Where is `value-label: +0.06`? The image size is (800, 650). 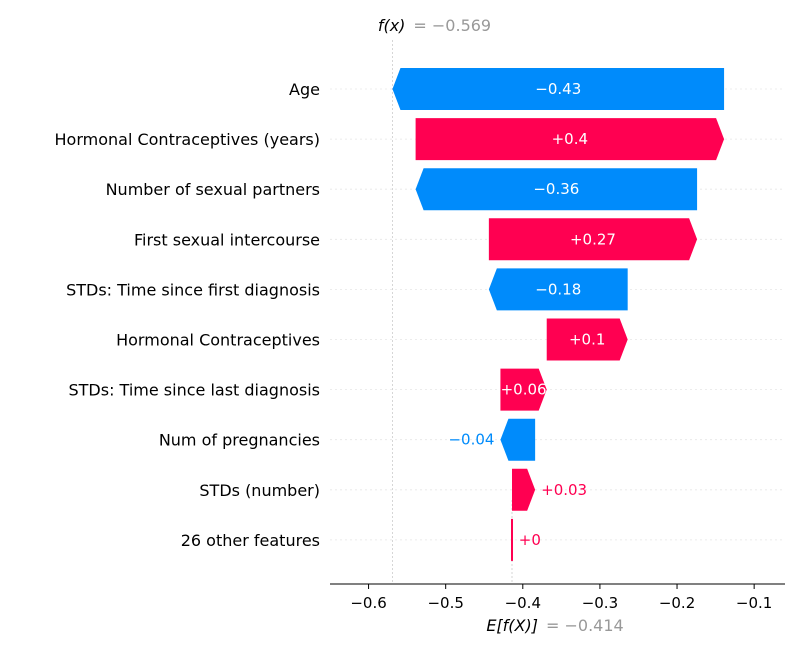 value-label: +0.06 is located at coordinates (524, 390).